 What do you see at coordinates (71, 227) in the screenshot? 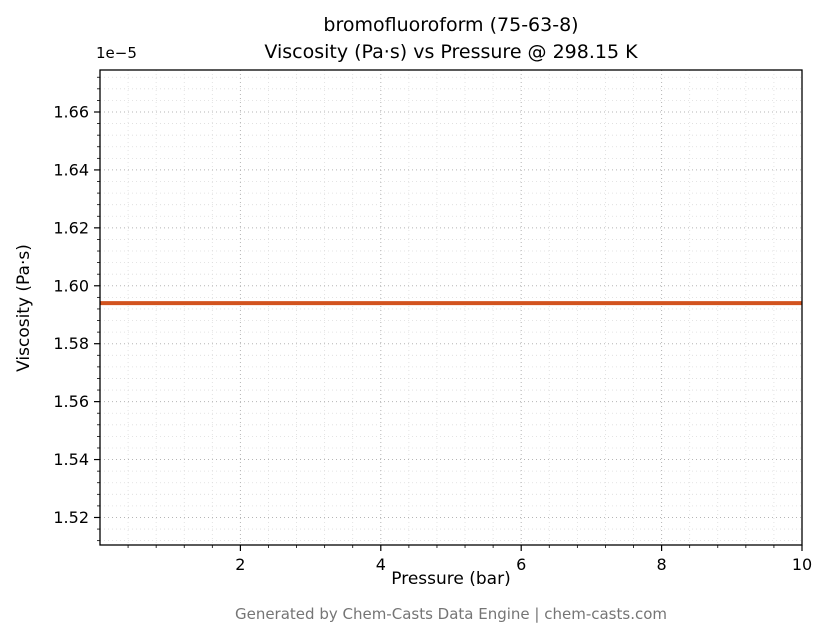
I see `y-tick-label: 1.62` at bounding box center [71, 227].